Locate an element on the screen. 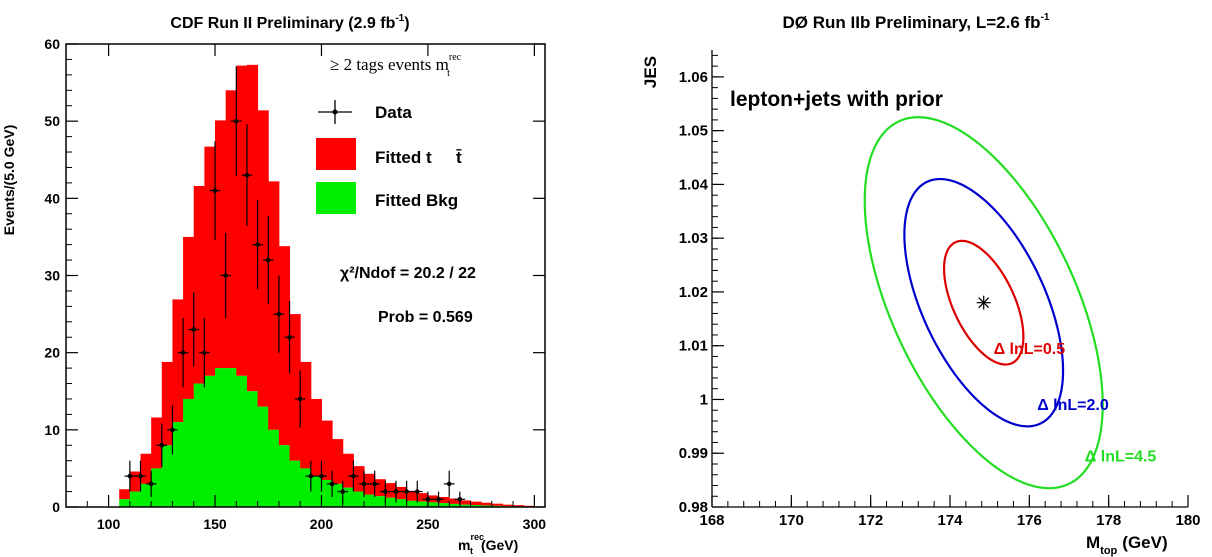  y-tick-label: 0 is located at coordinates (56, 507).